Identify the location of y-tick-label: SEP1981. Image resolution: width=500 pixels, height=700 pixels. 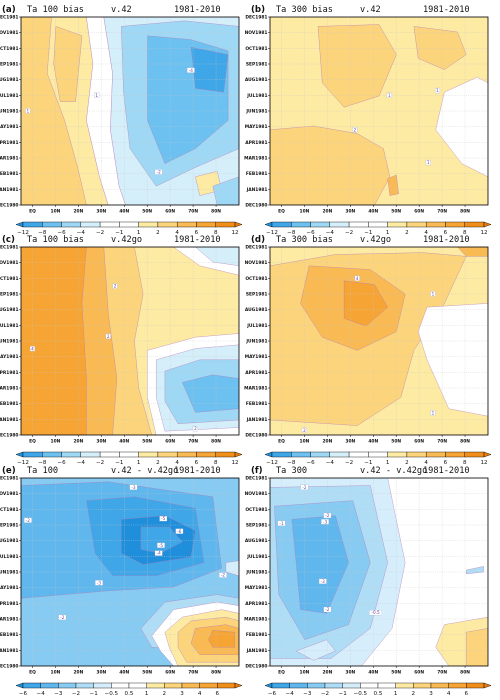
(257, 295).